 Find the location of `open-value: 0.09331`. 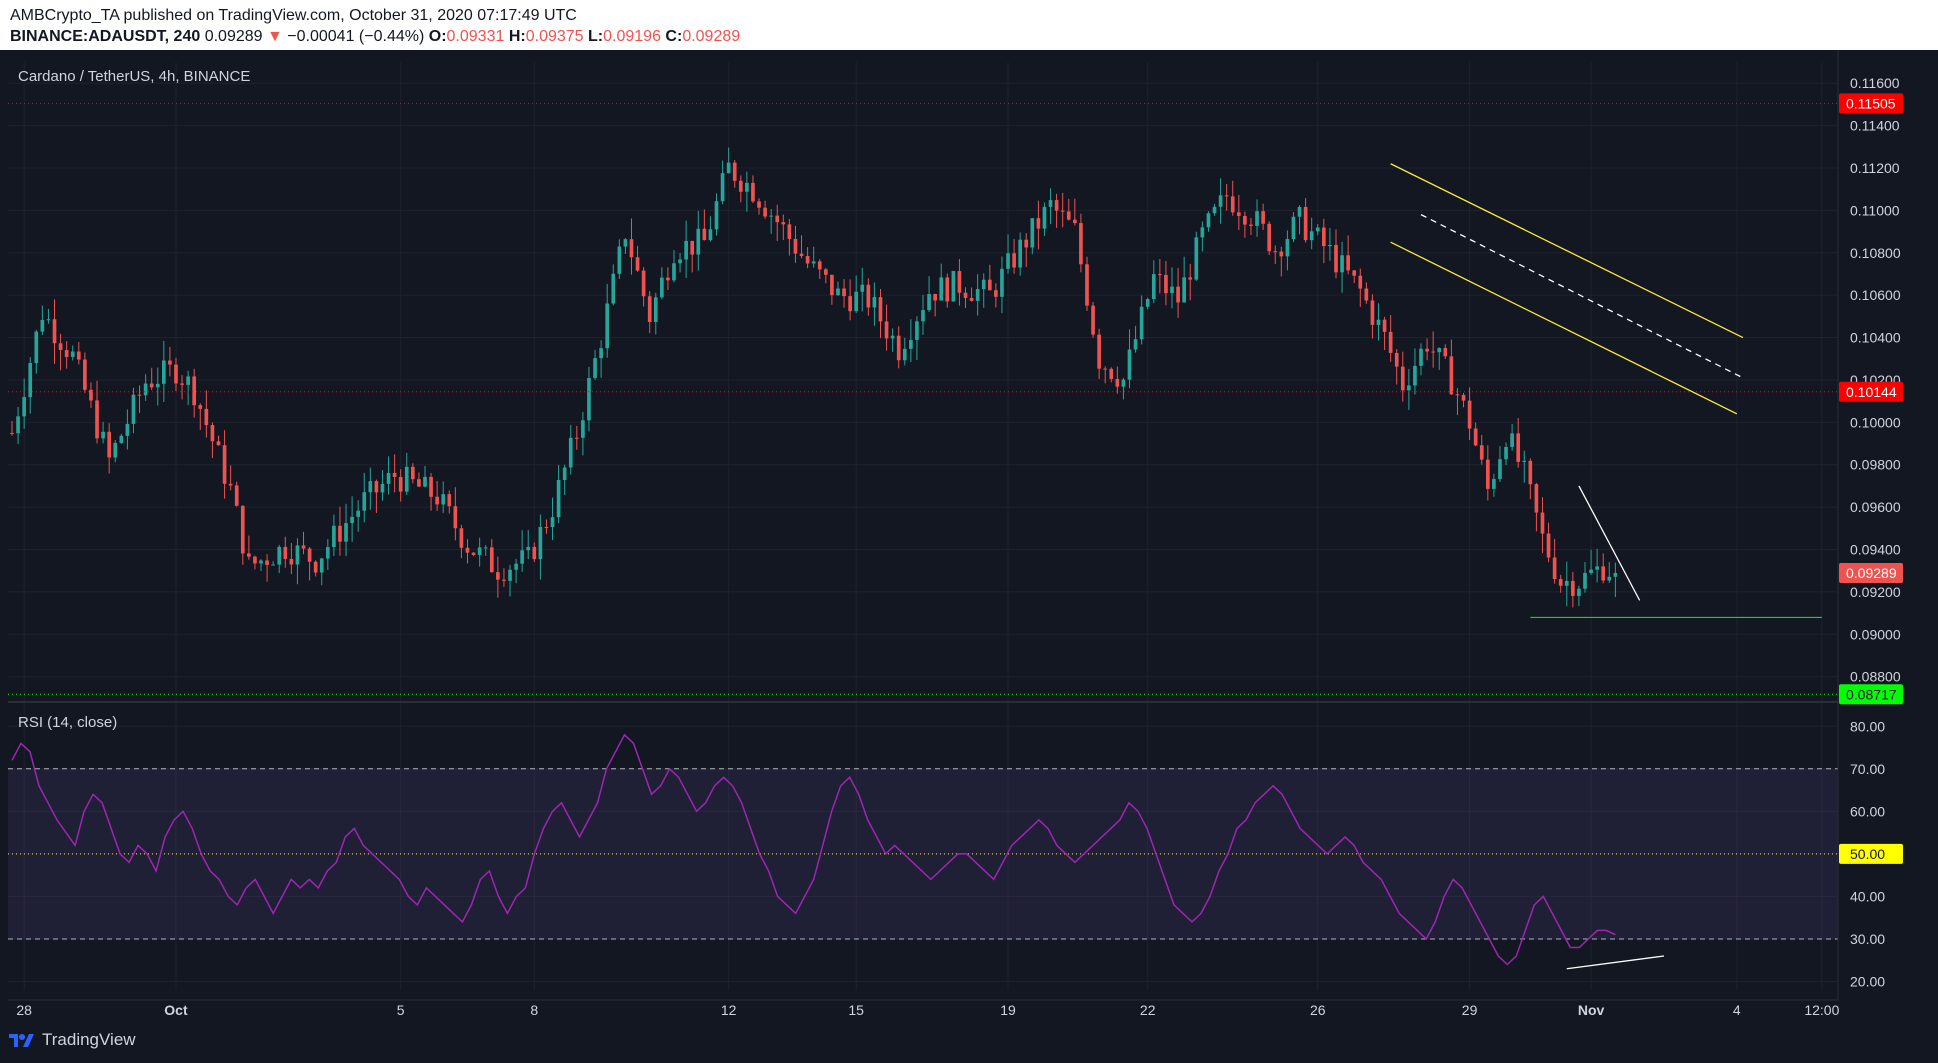

open-value: 0.09331 is located at coordinates (475, 36).